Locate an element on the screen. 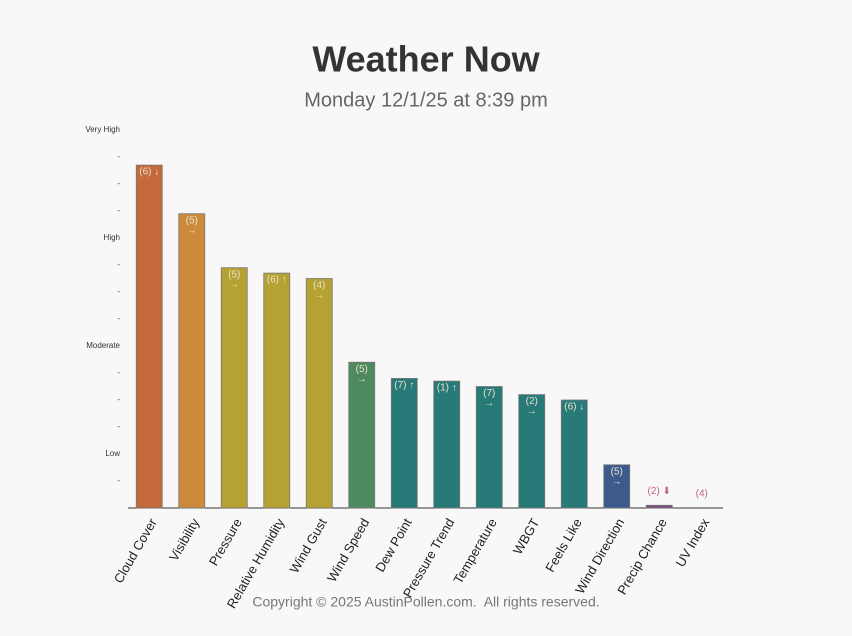 The height and width of the screenshot is (636, 852). y-tick-label: High is located at coordinates (112, 237).